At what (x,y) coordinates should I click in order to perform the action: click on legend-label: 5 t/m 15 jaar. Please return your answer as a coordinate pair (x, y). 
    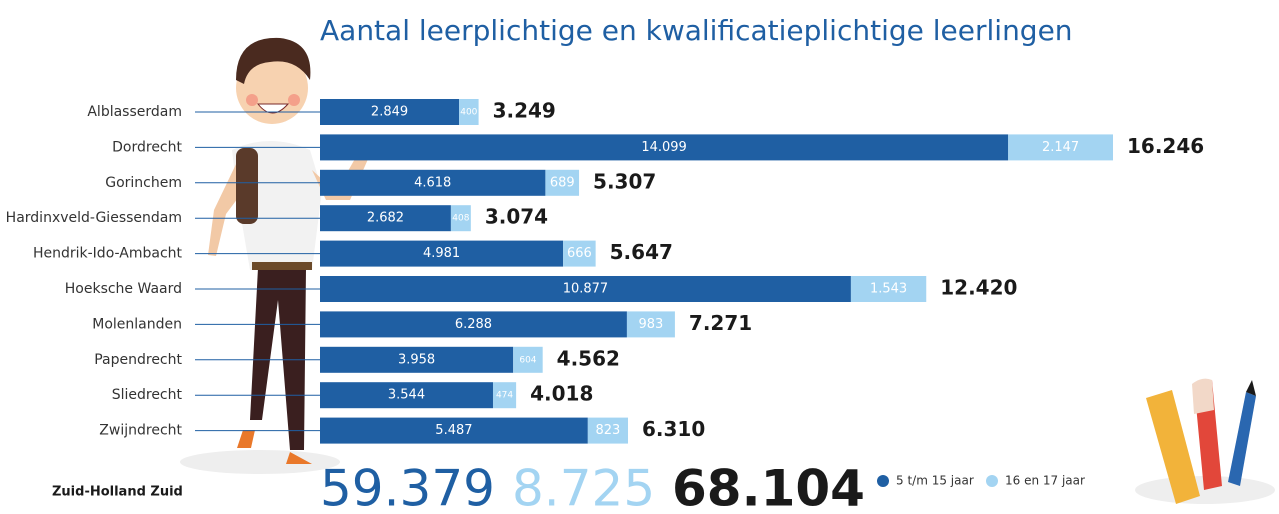
    Looking at the image, I should click on (935, 481).